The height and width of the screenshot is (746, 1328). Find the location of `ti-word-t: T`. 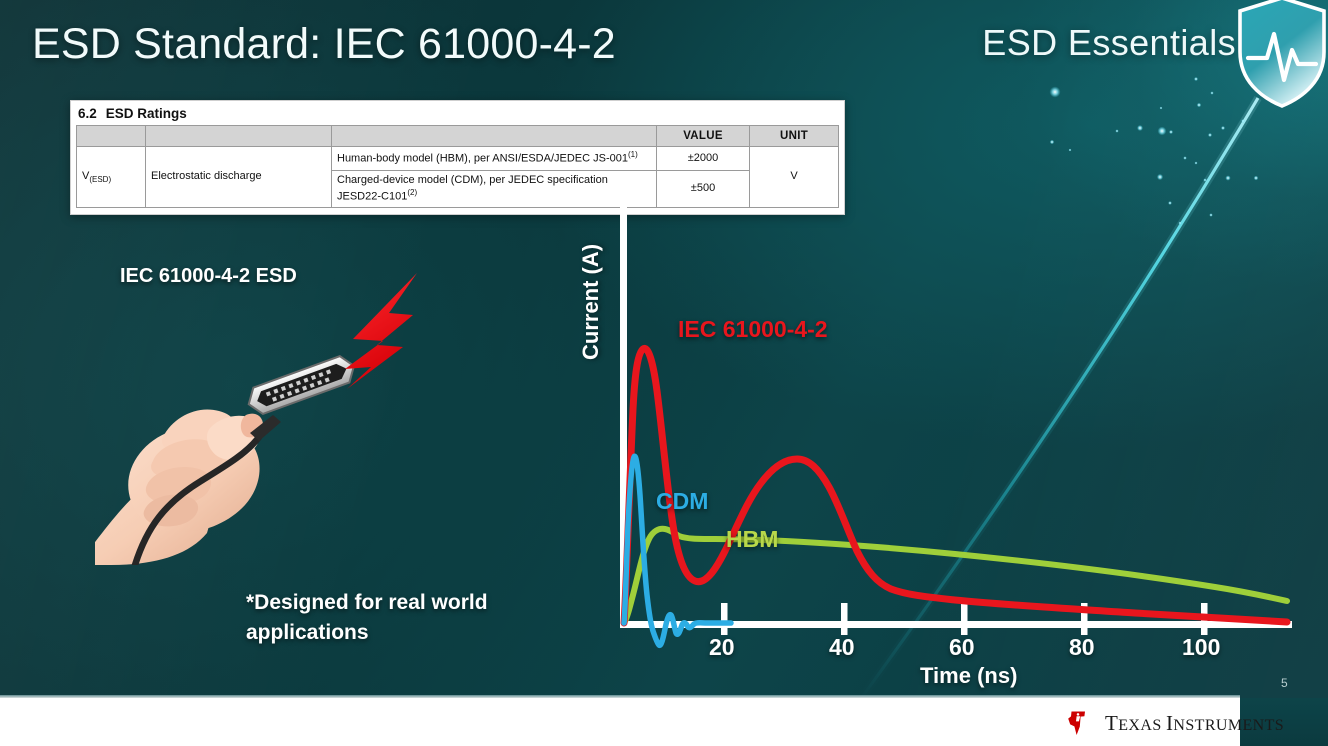

ti-word-t: T is located at coordinates (1112, 722).